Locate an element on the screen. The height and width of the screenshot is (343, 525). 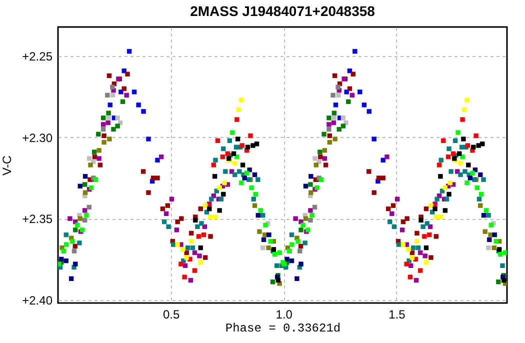
y-tick-label: +2.35 is located at coordinates (37, 219).